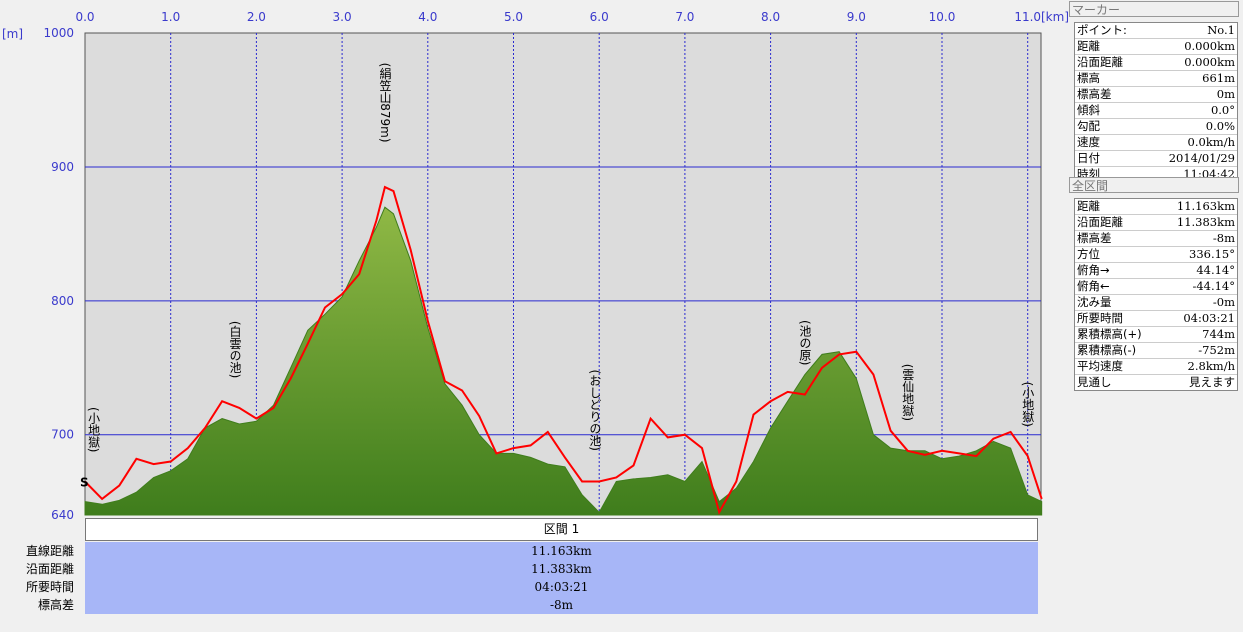  Describe the element at coordinates (62, 301) in the screenshot. I see `y-tick-label: 800` at that location.